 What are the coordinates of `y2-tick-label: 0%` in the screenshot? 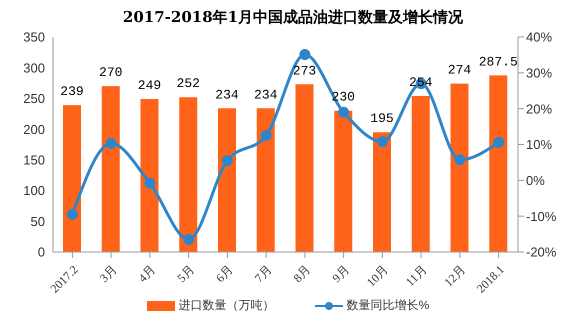 It's located at (536, 180).